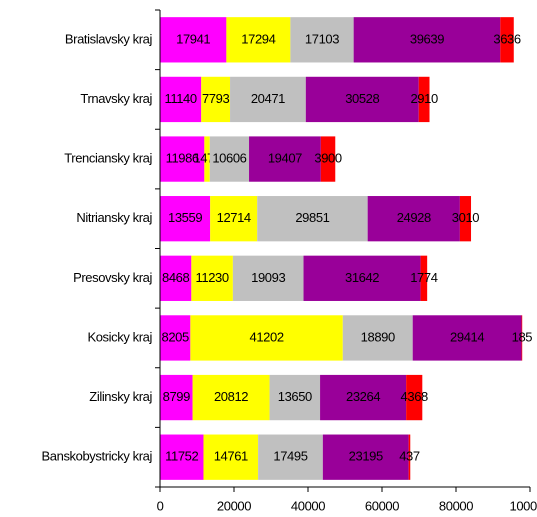 The width and height of the screenshot is (537, 517). I want to click on data-label: 10606, so click(229, 158).